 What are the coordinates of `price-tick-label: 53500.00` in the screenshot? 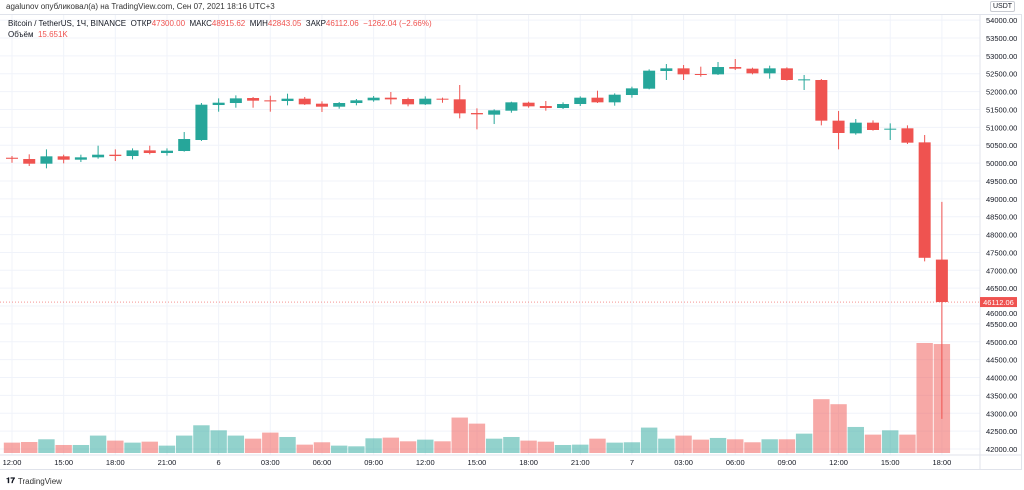 It's located at (1001, 38).